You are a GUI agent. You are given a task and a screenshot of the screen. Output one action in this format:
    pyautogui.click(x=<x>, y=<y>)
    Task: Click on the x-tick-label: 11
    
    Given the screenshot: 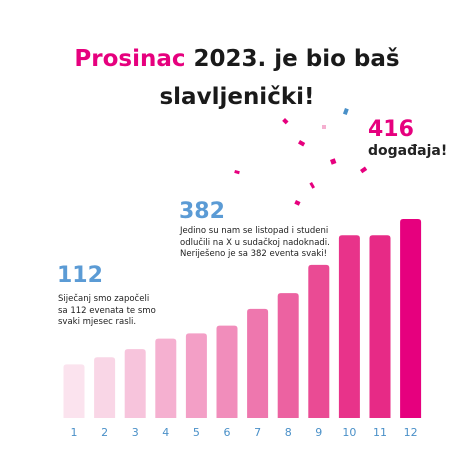 What is the action you would take?
    pyautogui.click(x=380, y=432)
    